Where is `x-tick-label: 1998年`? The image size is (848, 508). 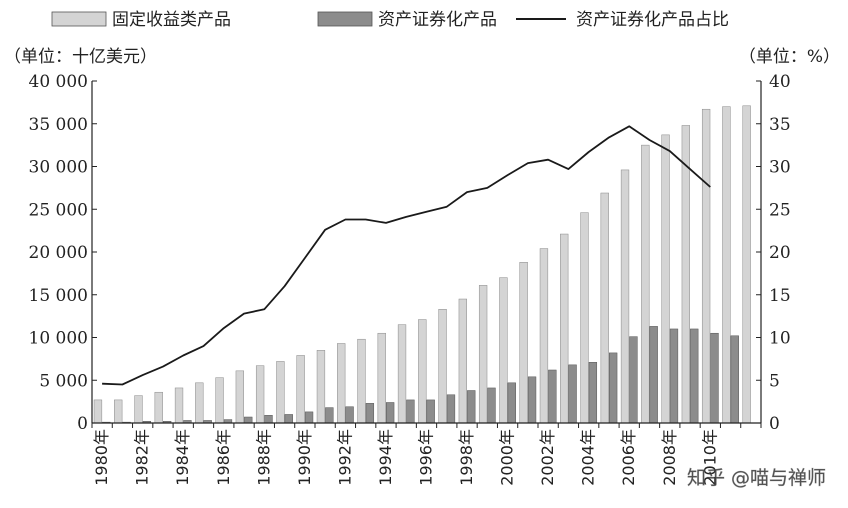
x-tick-label: 1998年 is located at coordinates (466, 457).